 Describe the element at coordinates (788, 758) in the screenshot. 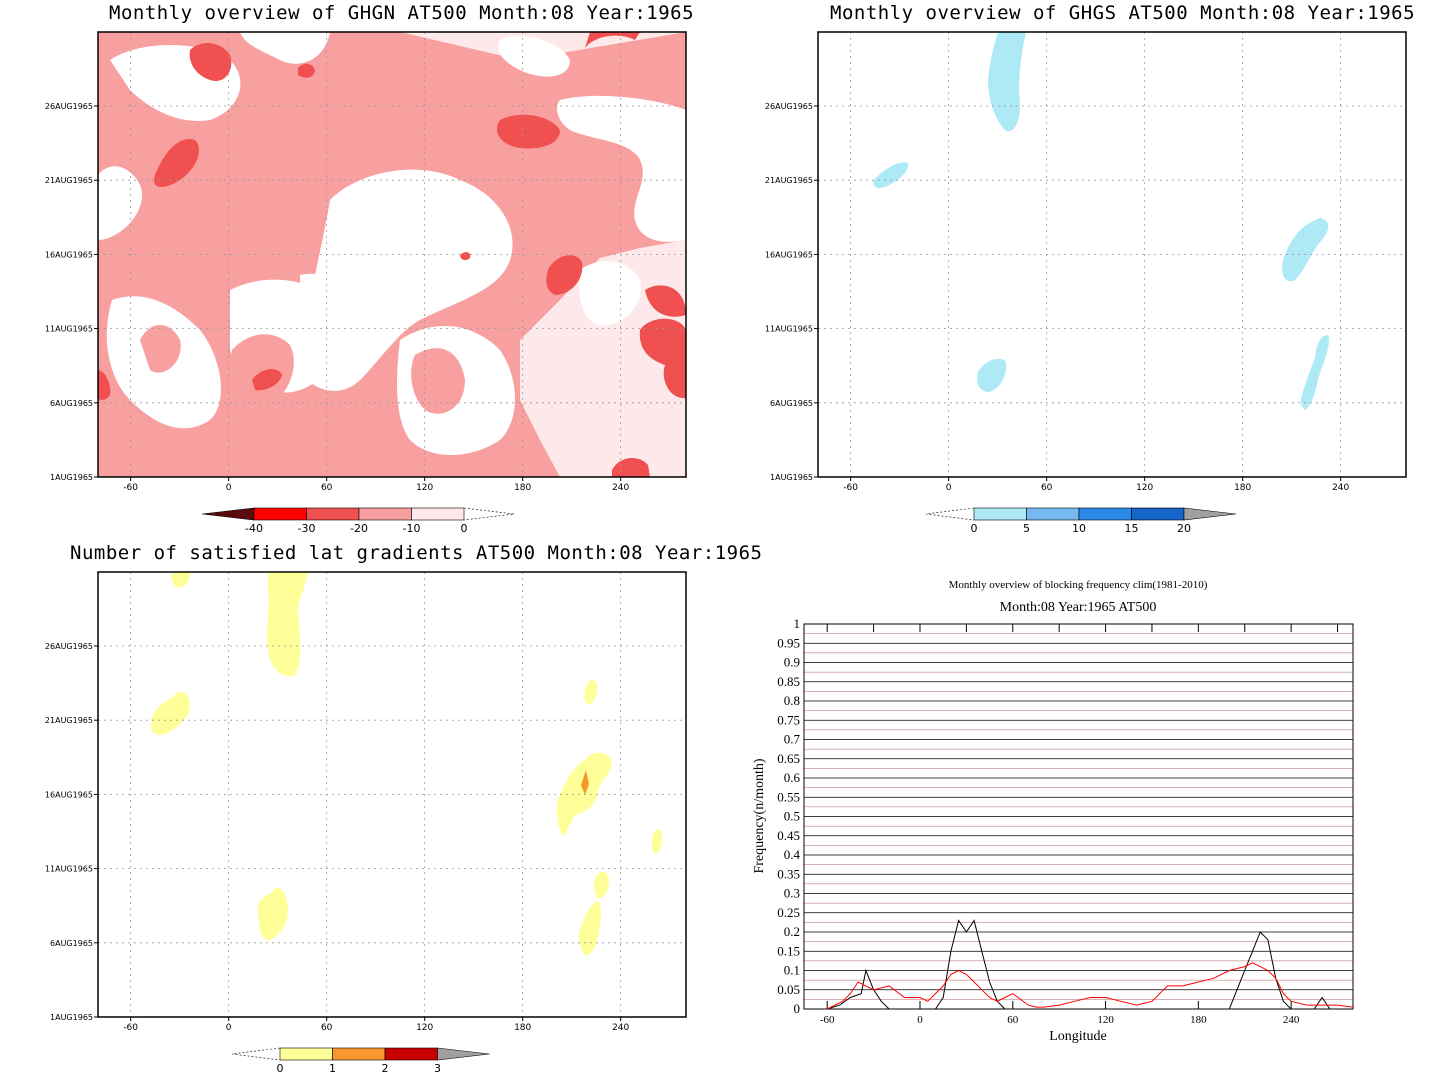

I see `y-tick-label: 0.65` at that location.